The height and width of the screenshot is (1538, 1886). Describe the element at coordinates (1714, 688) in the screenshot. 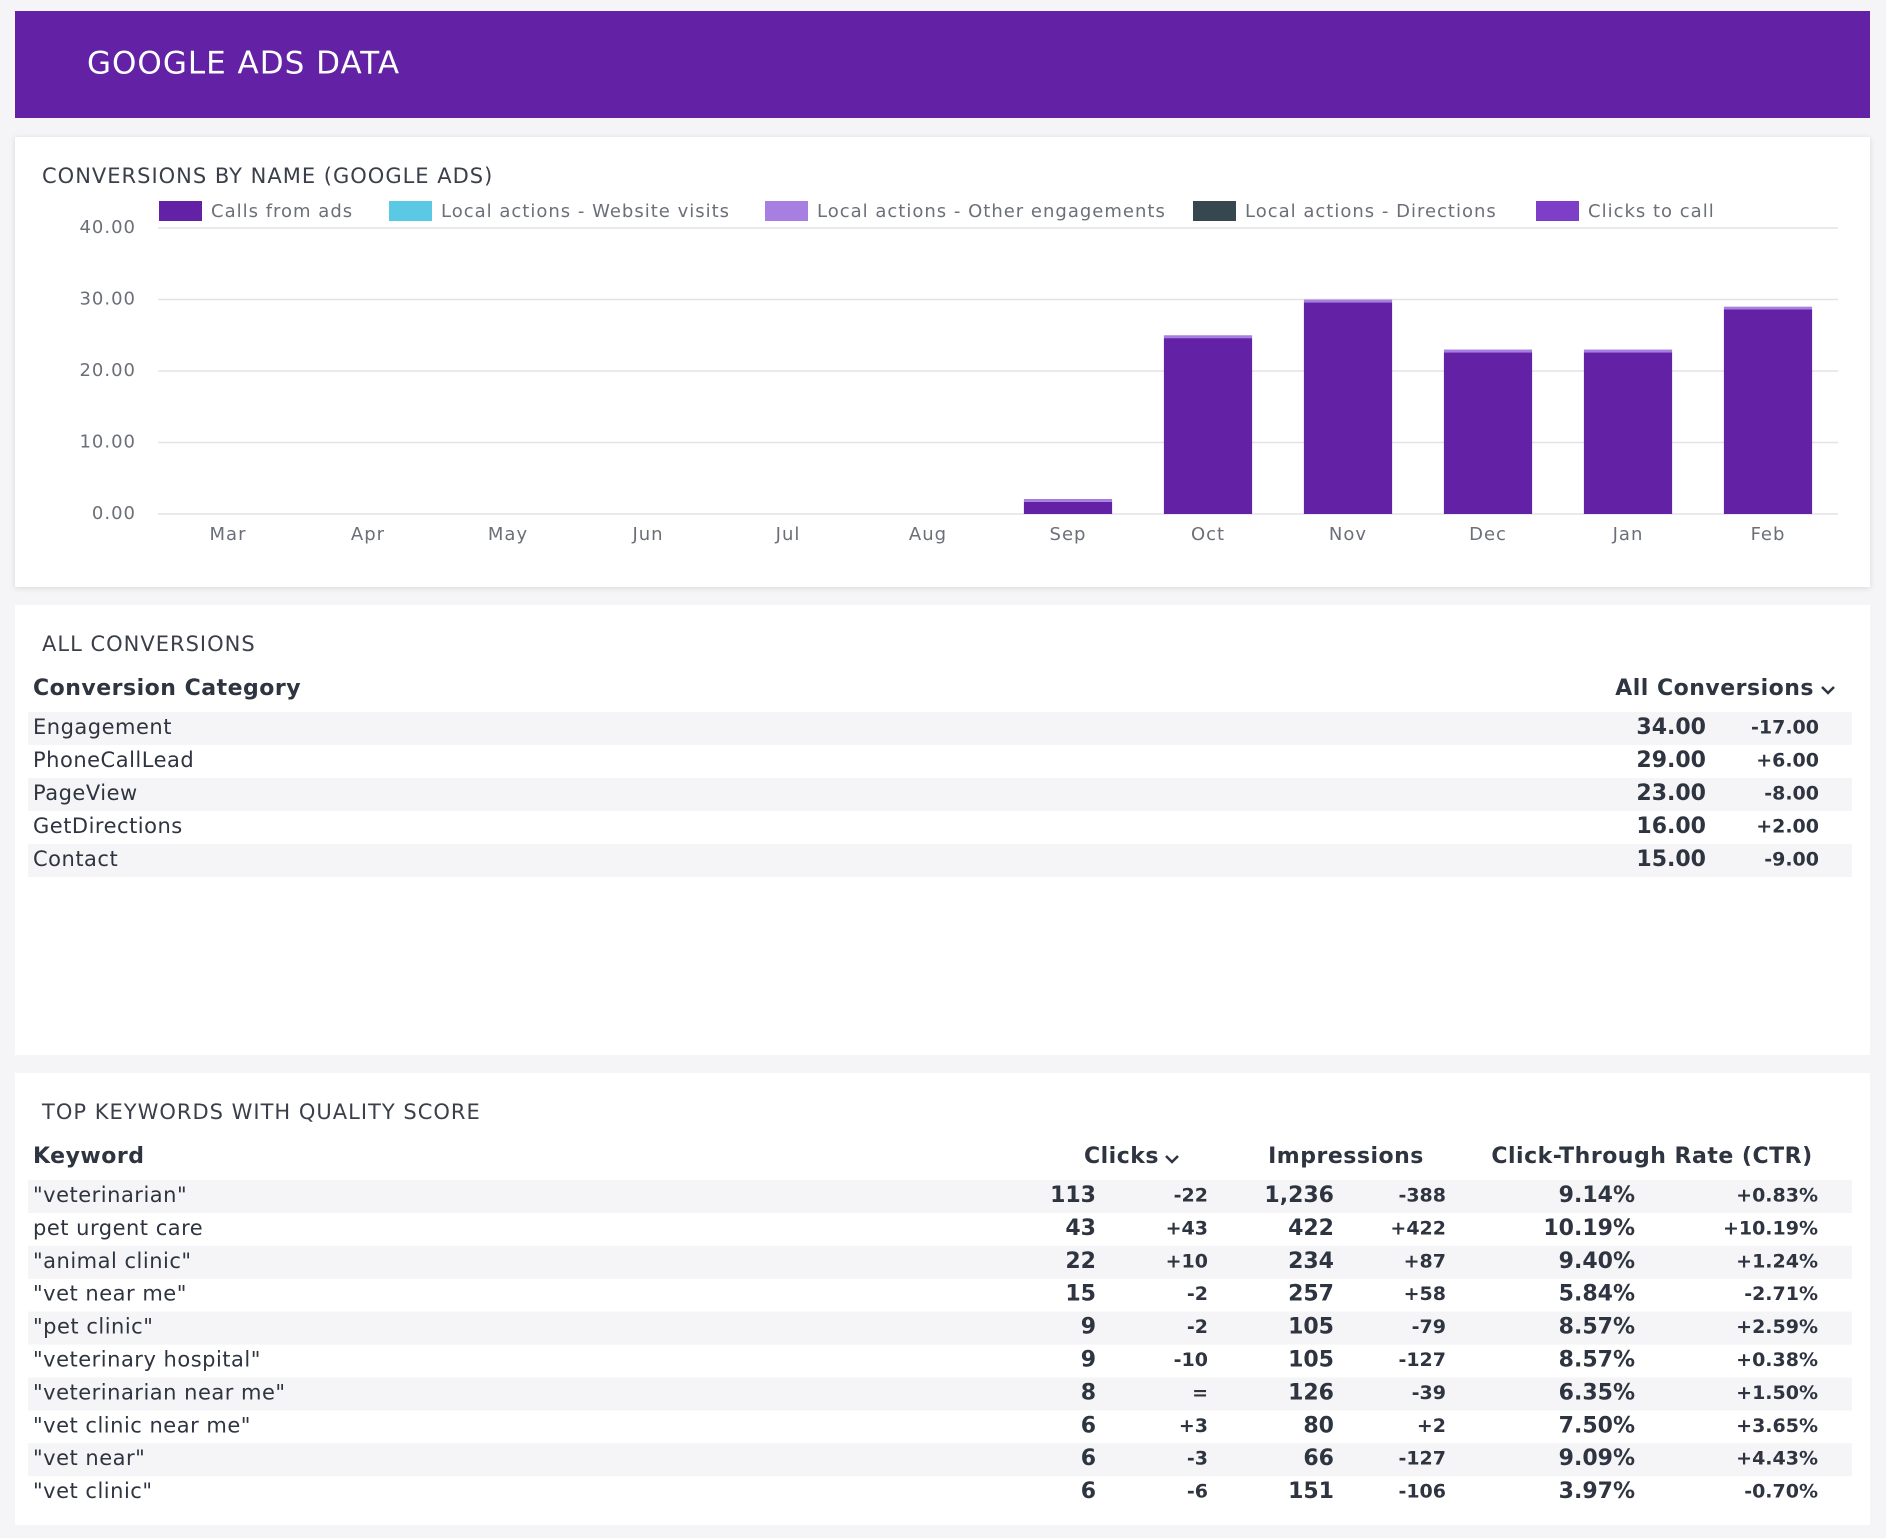

I see `column-header: All Conversions` at that location.